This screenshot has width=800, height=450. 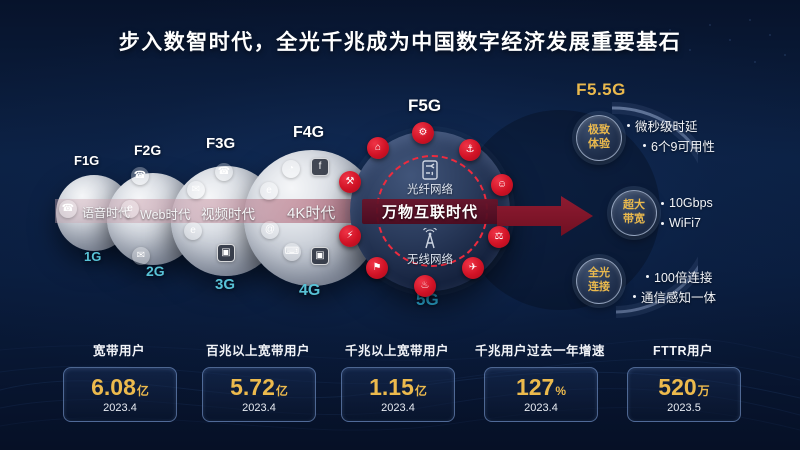 What do you see at coordinates (291, 169) in the screenshot?
I see `speedometer-icon: ◔` at bounding box center [291, 169].